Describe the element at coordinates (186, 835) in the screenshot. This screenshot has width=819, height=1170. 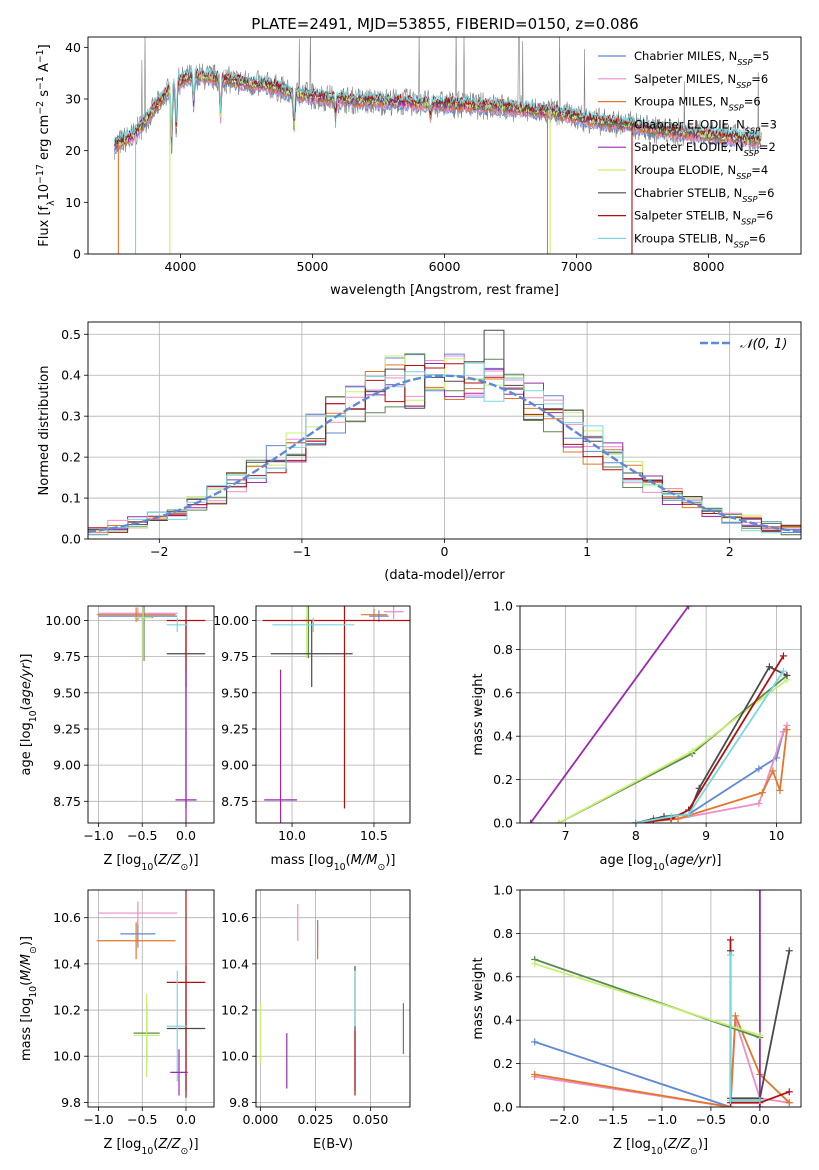
I see `x-tick-label: 0.0` at that location.